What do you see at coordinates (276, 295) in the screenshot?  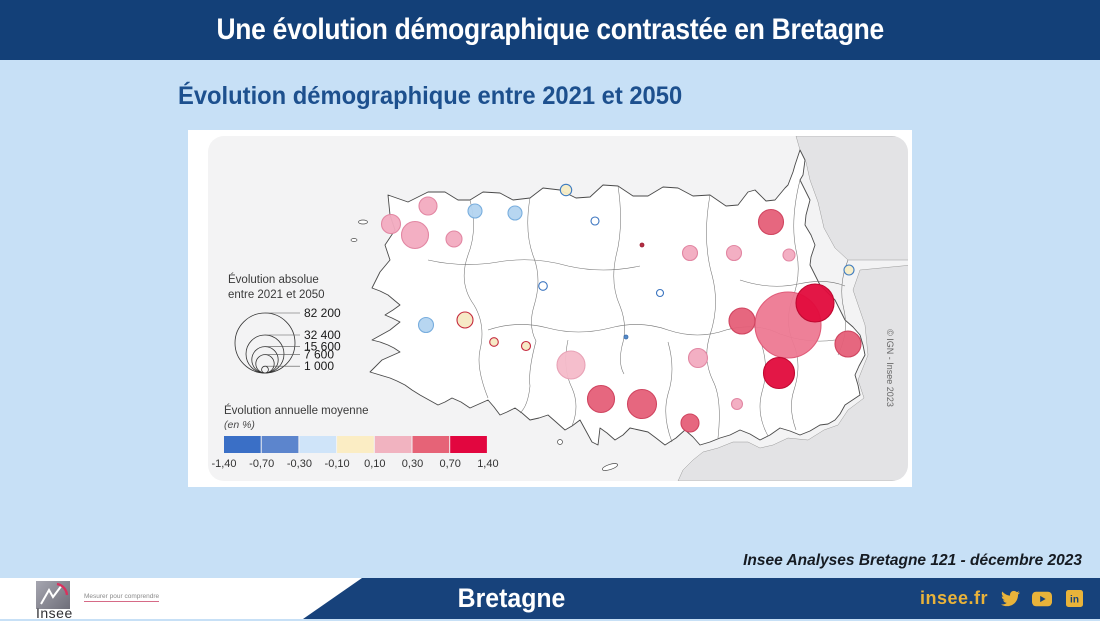 I see `size-legend-title-2: entre 2021 et 2050` at bounding box center [276, 295].